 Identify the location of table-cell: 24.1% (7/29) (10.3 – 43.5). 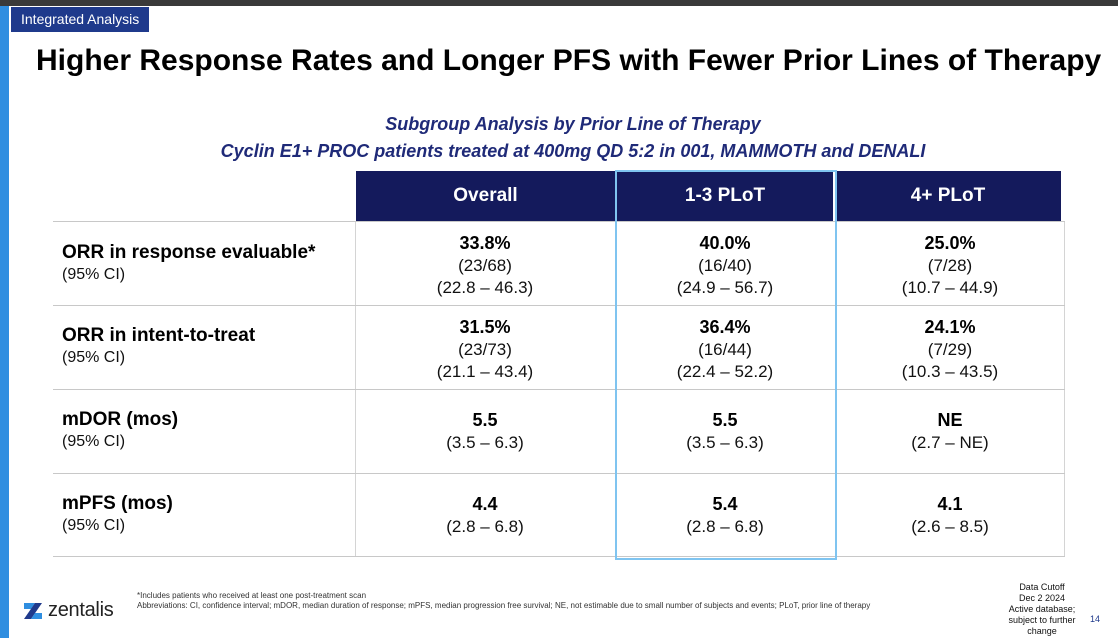
(950, 349).